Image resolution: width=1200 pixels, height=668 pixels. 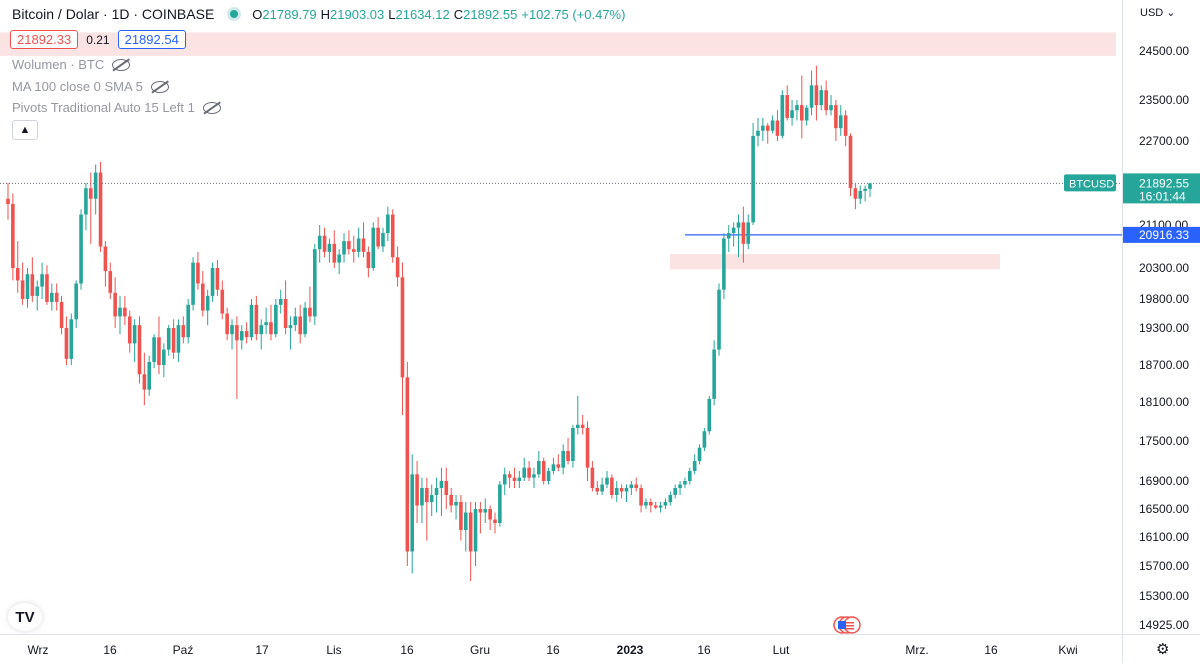 What do you see at coordinates (25, 617) in the screenshot?
I see `tradingview-logo-icon: TV` at bounding box center [25, 617].